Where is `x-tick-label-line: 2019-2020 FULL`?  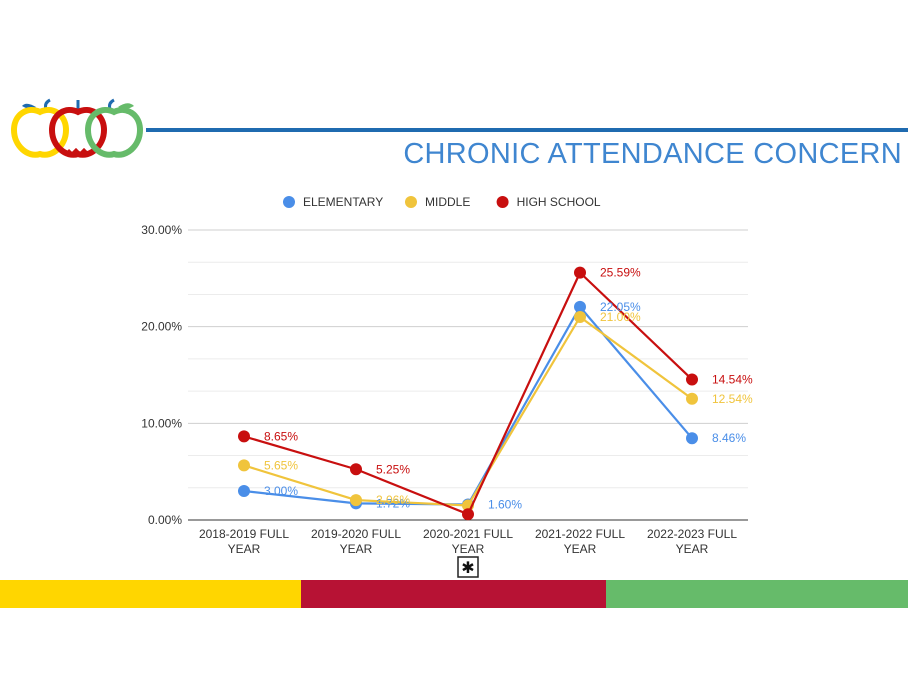 x-tick-label-line: 2019-2020 FULL is located at coordinates (356, 534).